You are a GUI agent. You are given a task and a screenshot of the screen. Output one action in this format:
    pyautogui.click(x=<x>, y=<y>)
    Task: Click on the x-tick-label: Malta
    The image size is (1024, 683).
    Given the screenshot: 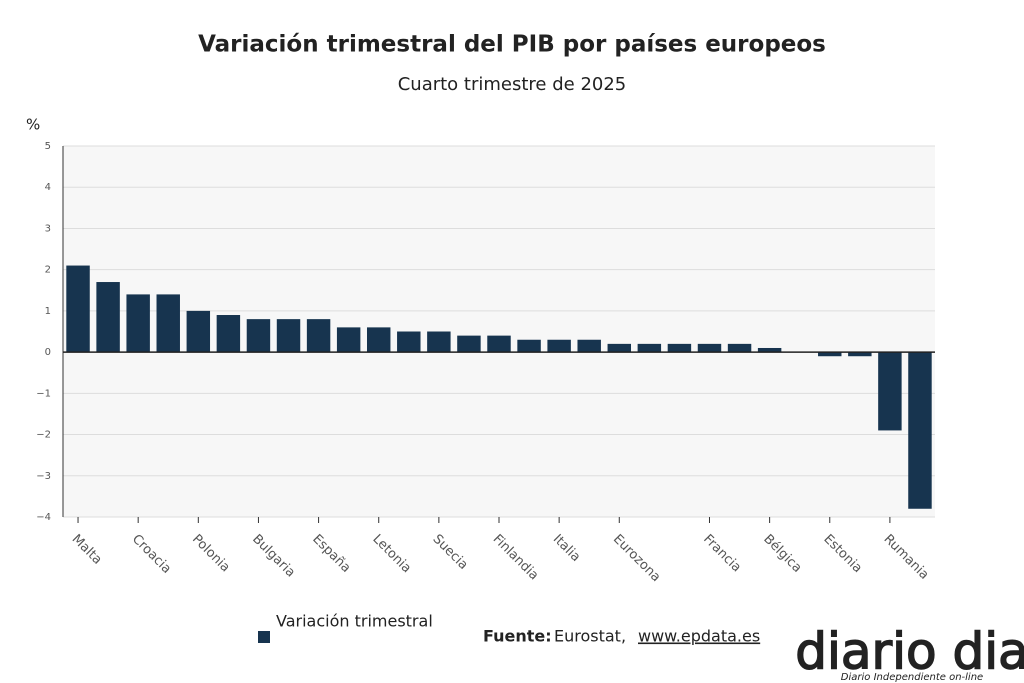 What is the action you would take?
    pyautogui.click(x=87, y=550)
    